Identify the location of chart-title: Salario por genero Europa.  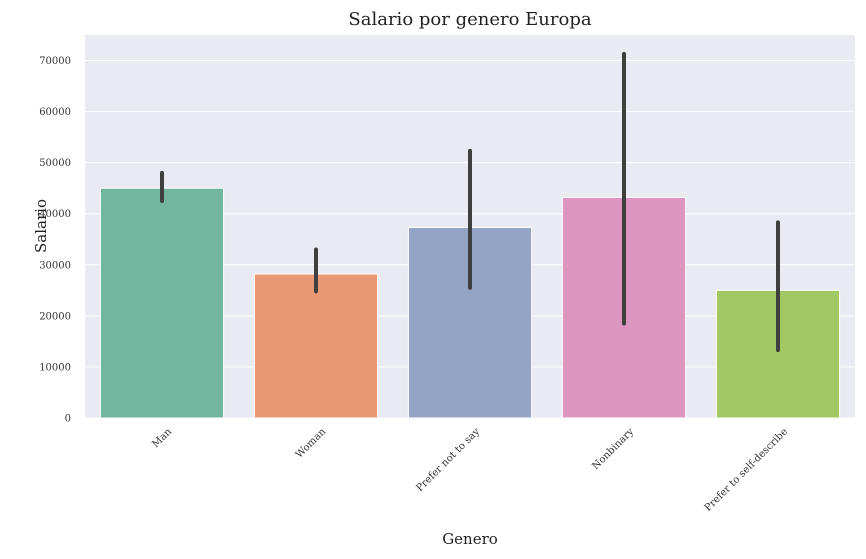
(469, 19).